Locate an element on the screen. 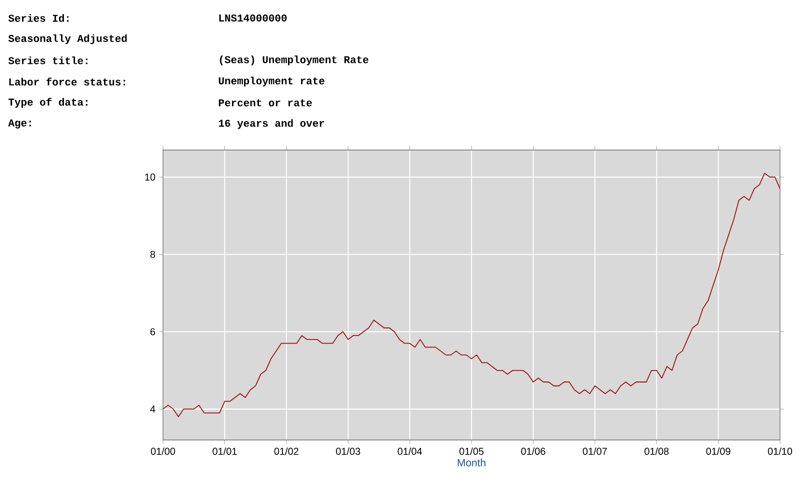  text: Percent or rate is located at coordinates (265, 102).